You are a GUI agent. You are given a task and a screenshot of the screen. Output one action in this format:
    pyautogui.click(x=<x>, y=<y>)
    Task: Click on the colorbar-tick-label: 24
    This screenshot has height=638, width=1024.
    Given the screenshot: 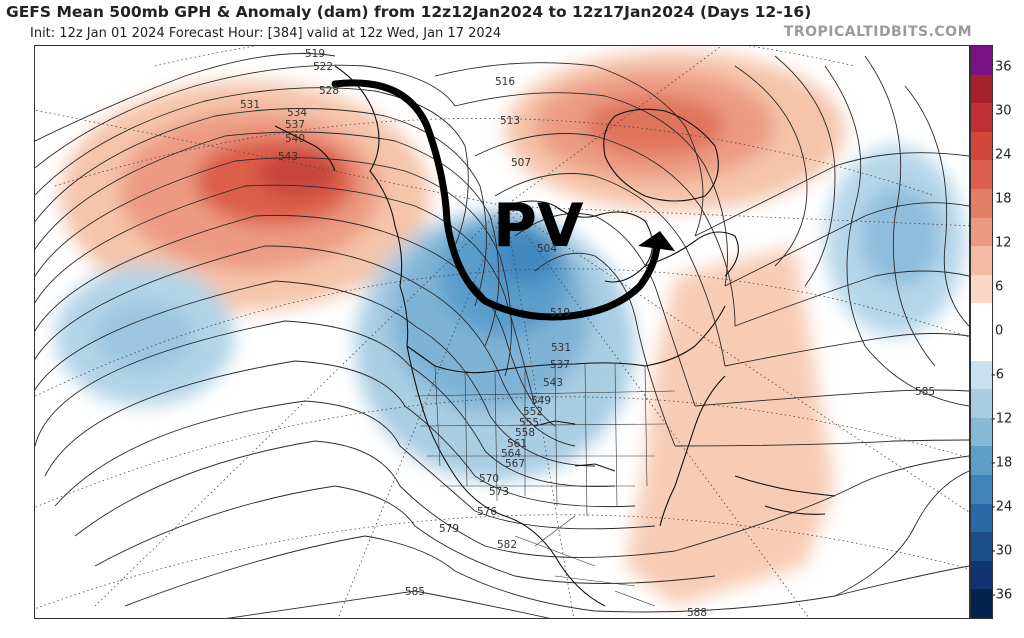 What is the action you would take?
    pyautogui.click(x=1003, y=155)
    